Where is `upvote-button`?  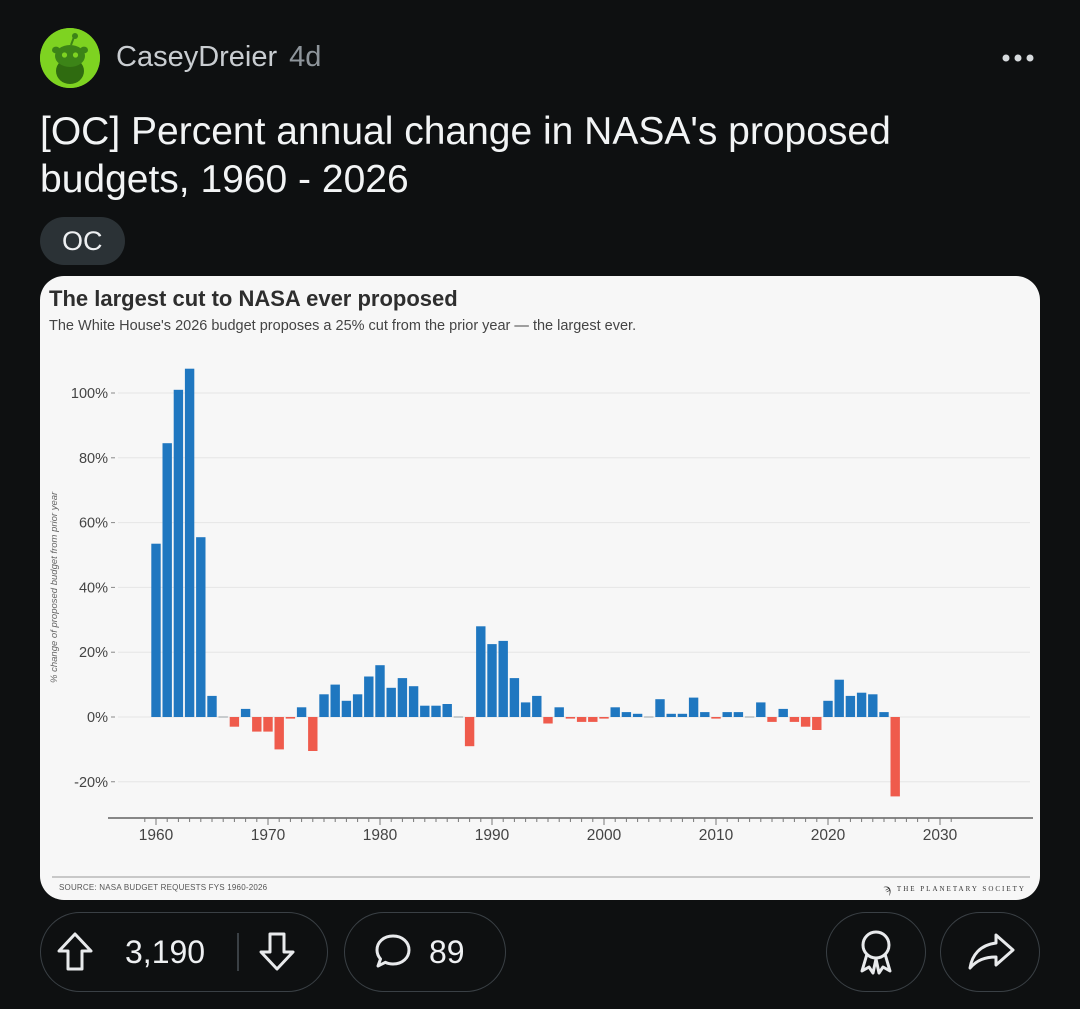 upvote-button is located at coordinates (75, 951).